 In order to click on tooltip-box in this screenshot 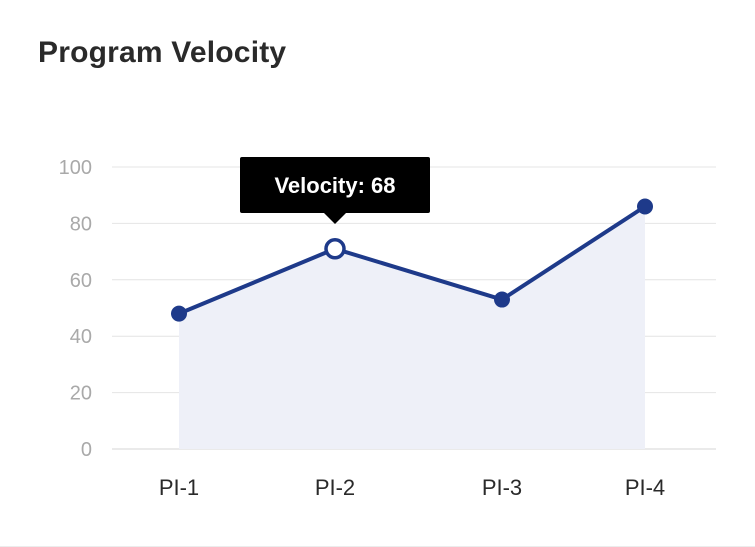, I will do `click(335, 185)`.